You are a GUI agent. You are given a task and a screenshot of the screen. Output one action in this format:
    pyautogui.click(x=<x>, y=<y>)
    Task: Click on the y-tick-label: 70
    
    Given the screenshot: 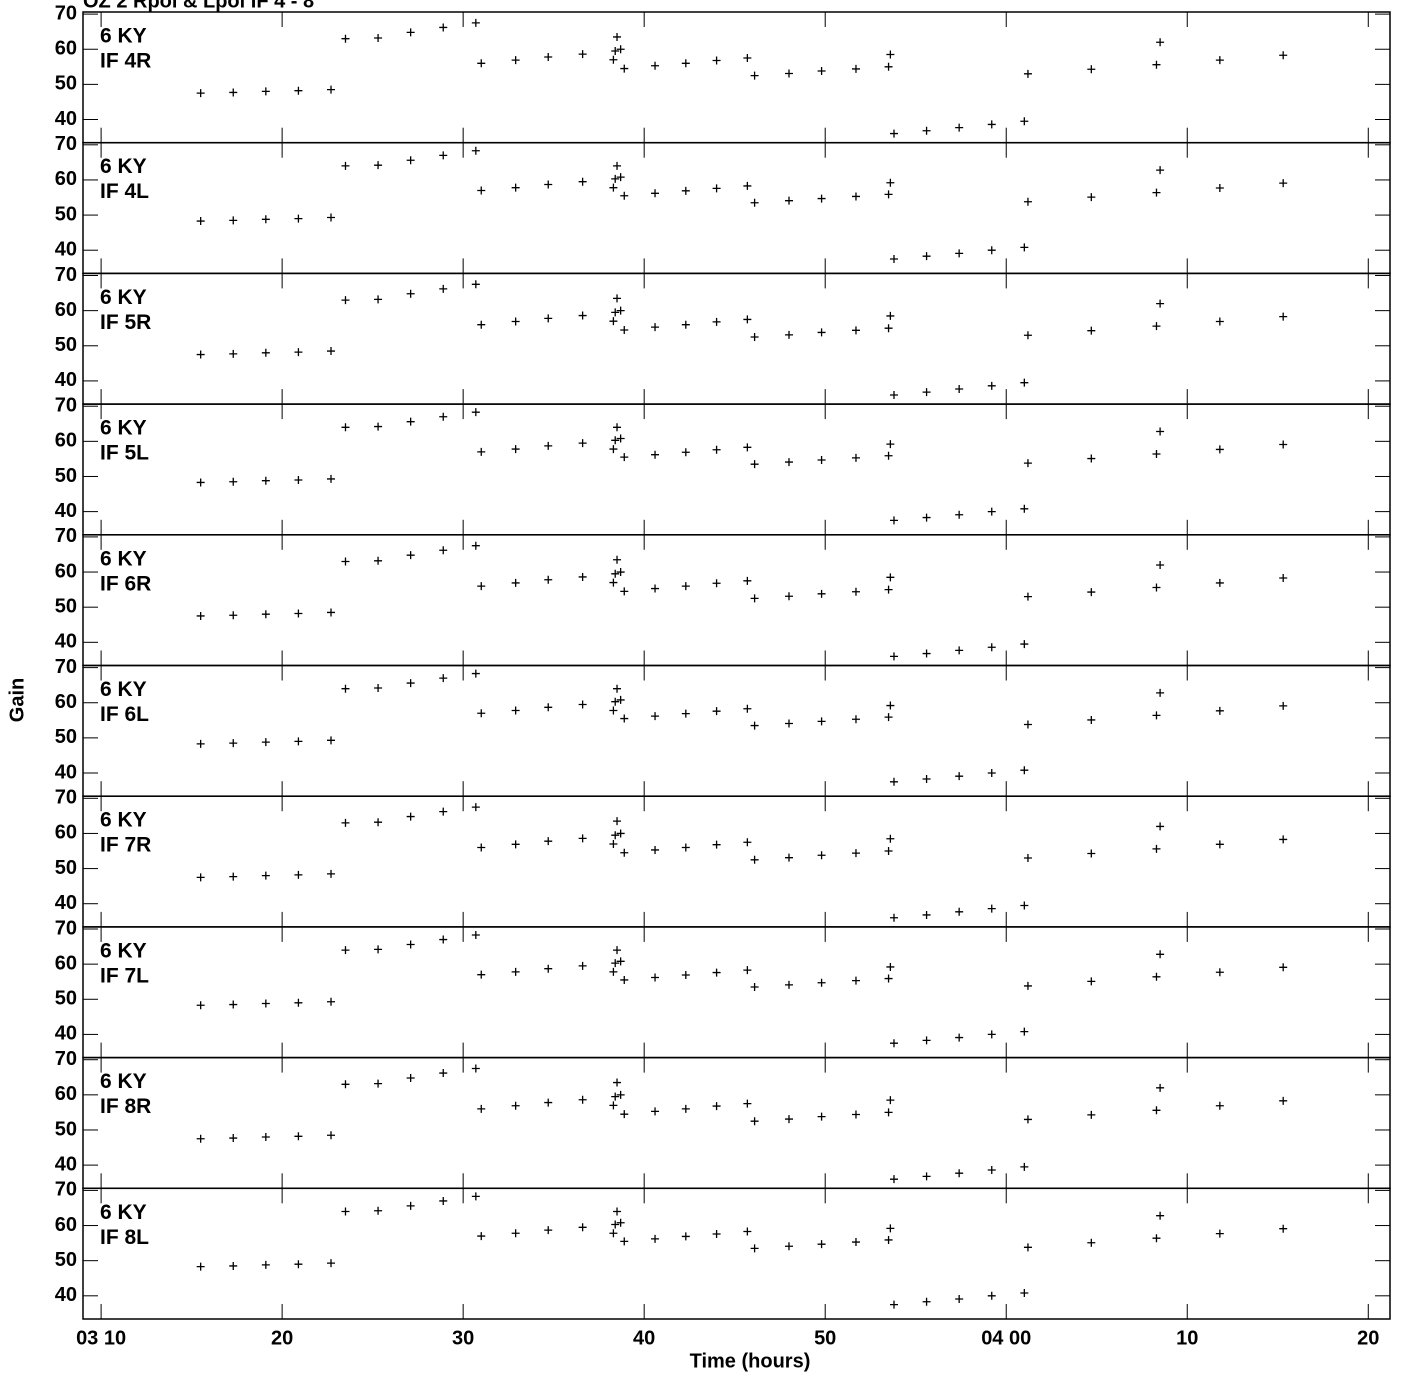 What is the action you would take?
    pyautogui.click(x=66, y=275)
    